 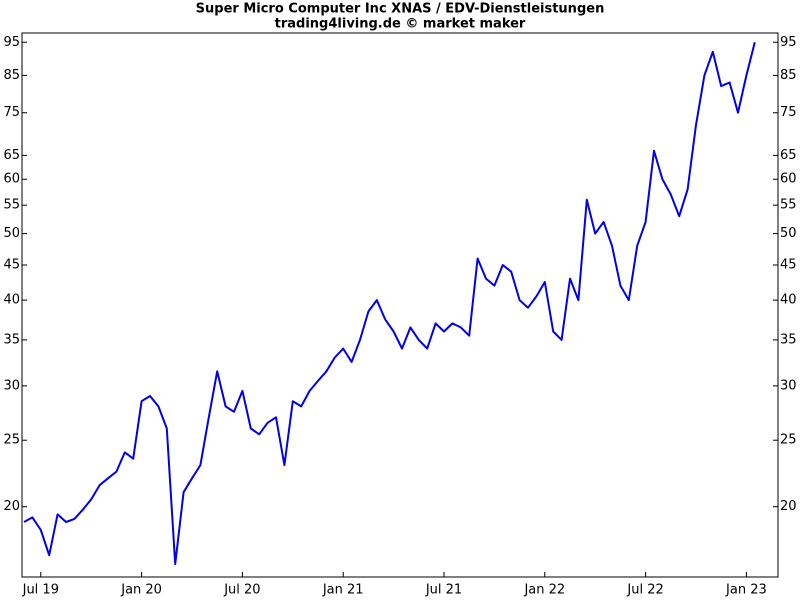 I want to click on x-tick-label: Jan 21, so click(x=343, y=590).